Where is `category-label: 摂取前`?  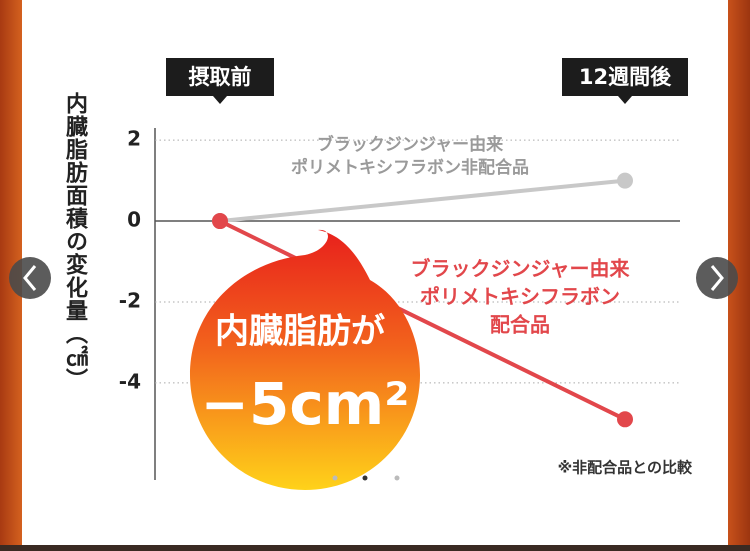
category-label: 摂取前 is located at coordinates (220, 77).